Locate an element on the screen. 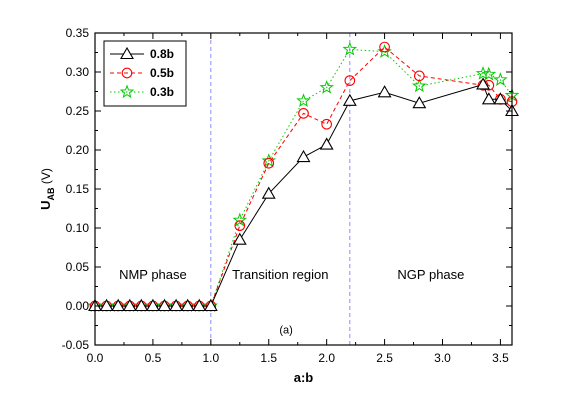  y-axis-label-subscript: AB is located at coordinates (51, 193).